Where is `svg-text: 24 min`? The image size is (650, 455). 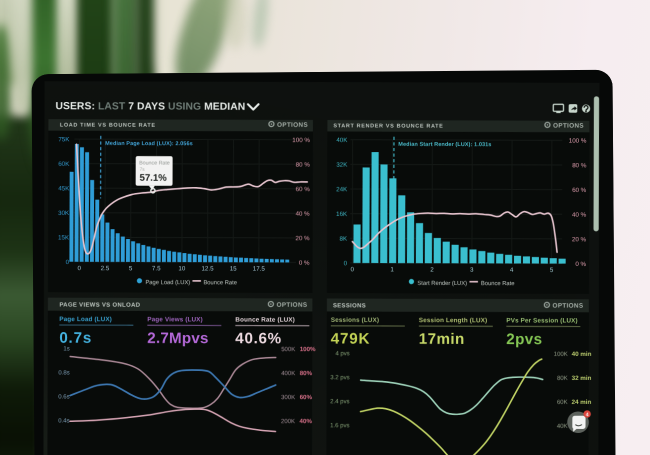 svg-text: 24 min is located at coordinates (582, 402).